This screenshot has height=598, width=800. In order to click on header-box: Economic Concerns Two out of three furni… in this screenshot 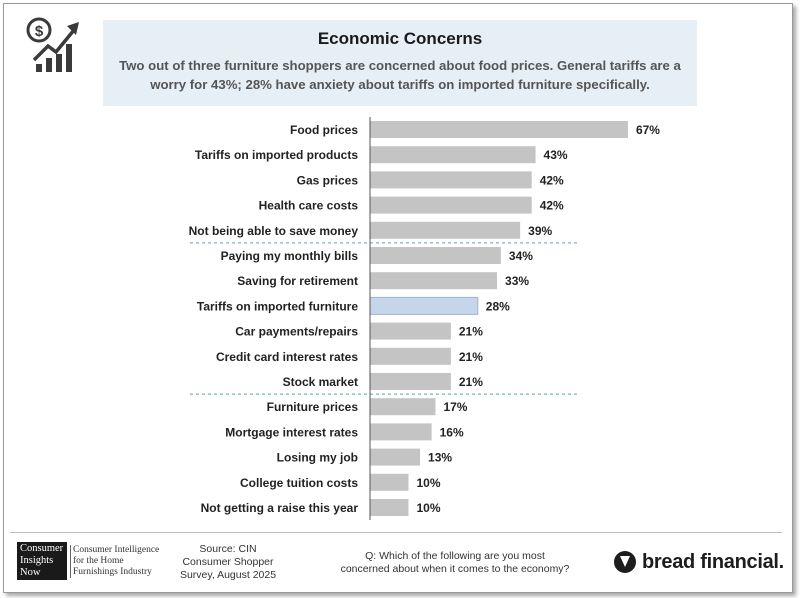, I will do `click(400, 63)`.